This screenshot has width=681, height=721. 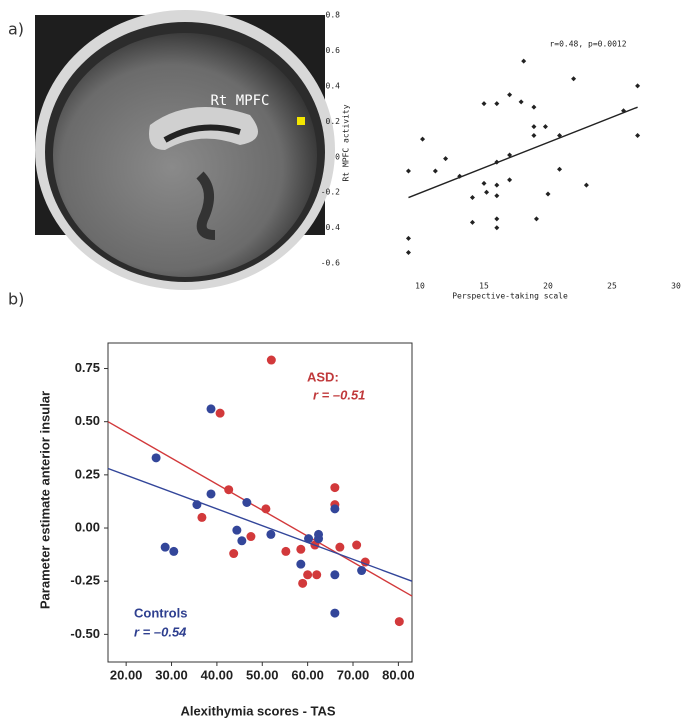 What do you see at coordinates (587, 44) in the screenshot?
I see `annotation: r=0.48, p=0.0012` at bounding box center [587, 44].